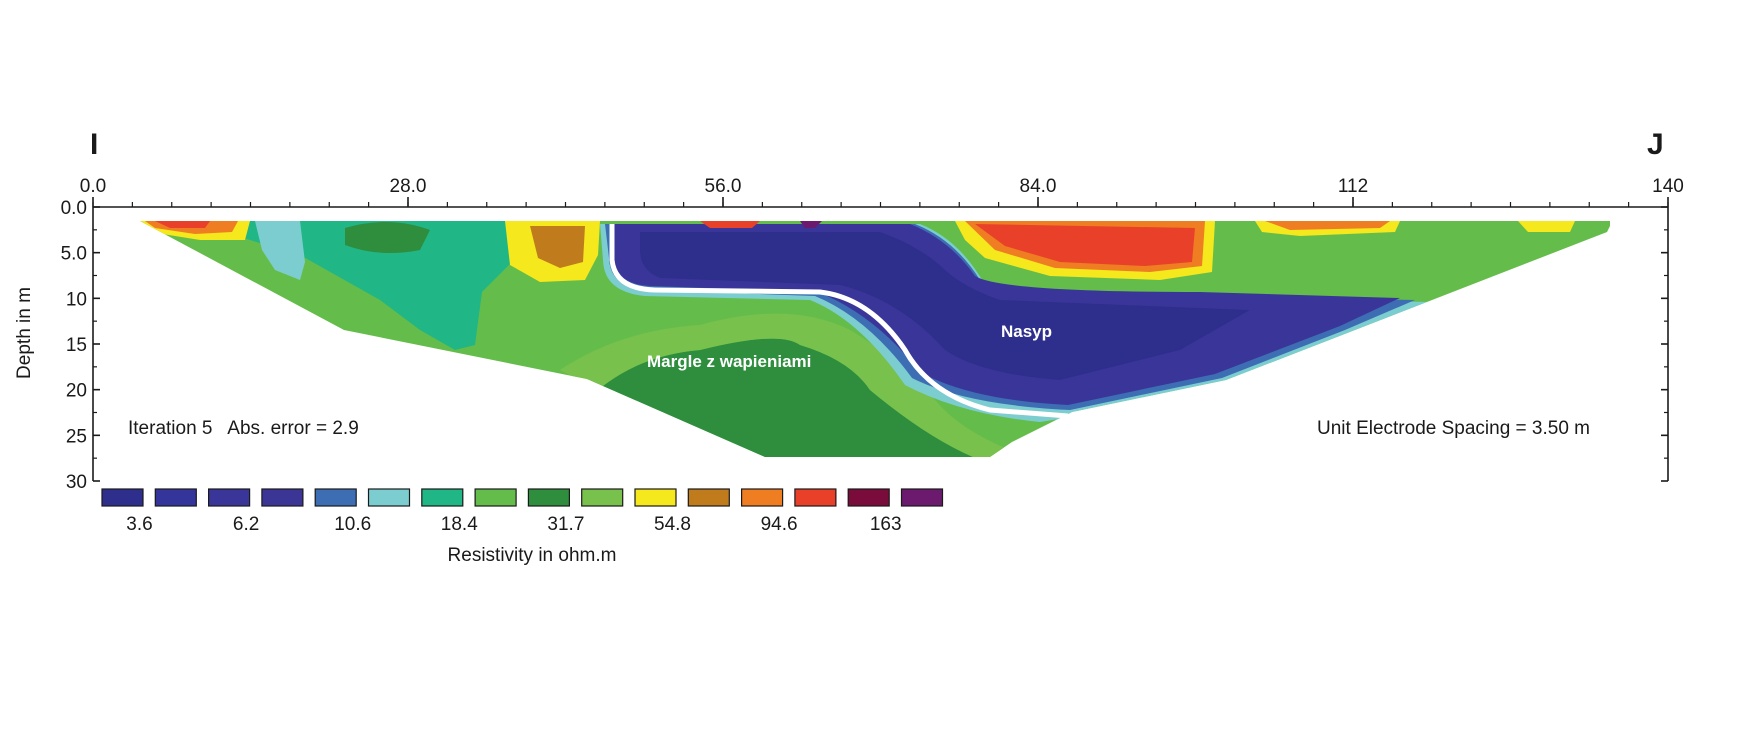 Image resolution: width=1749 pixels, height=729 pixels. I want to click on legend-label: 6.2, so click(246, 524).